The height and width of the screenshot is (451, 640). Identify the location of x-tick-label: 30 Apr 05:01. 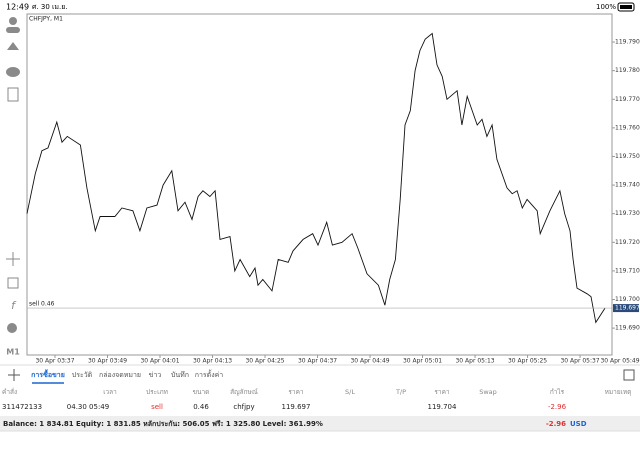
(422, 361).